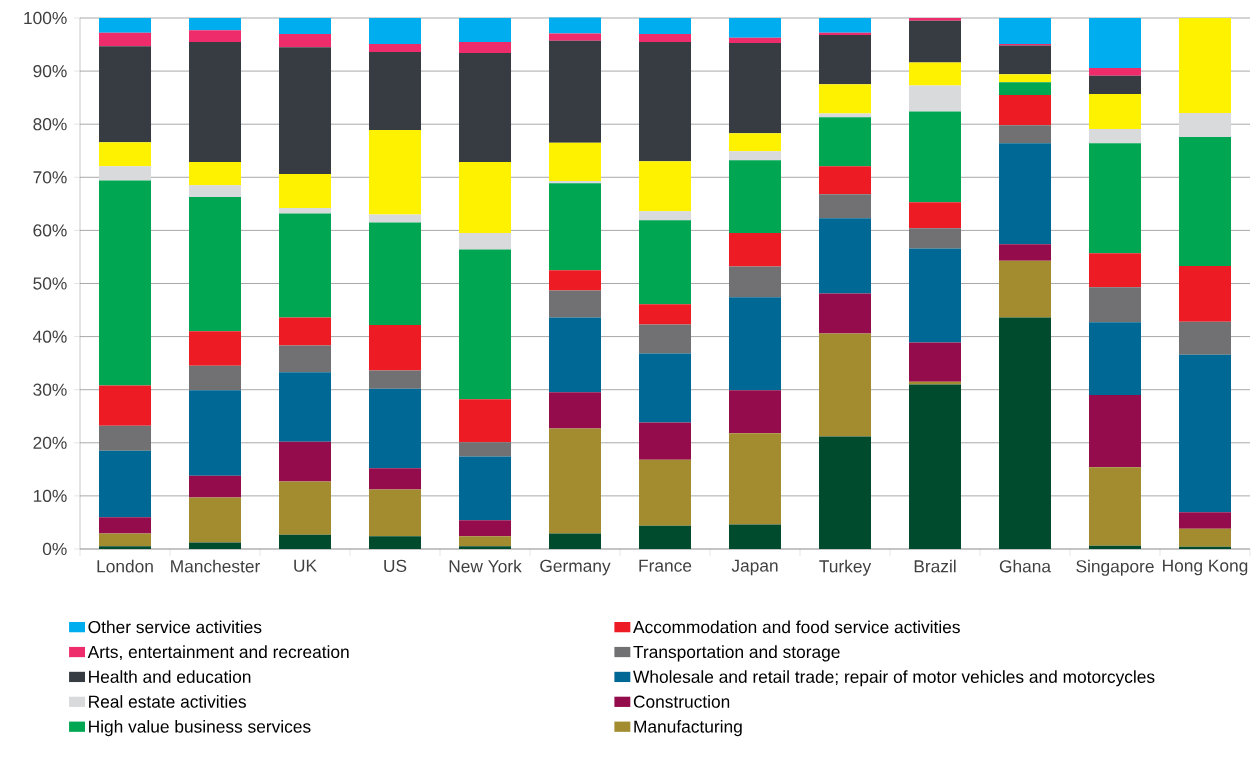 The width and height of the screenshot is (1257, 760). What do you see at coordinates (894, 678) in the screenshot?
I see `legend-label: Wholesale and retail trade; repair of motor vehicles and motorcycles` at bounding box center [894, 678].